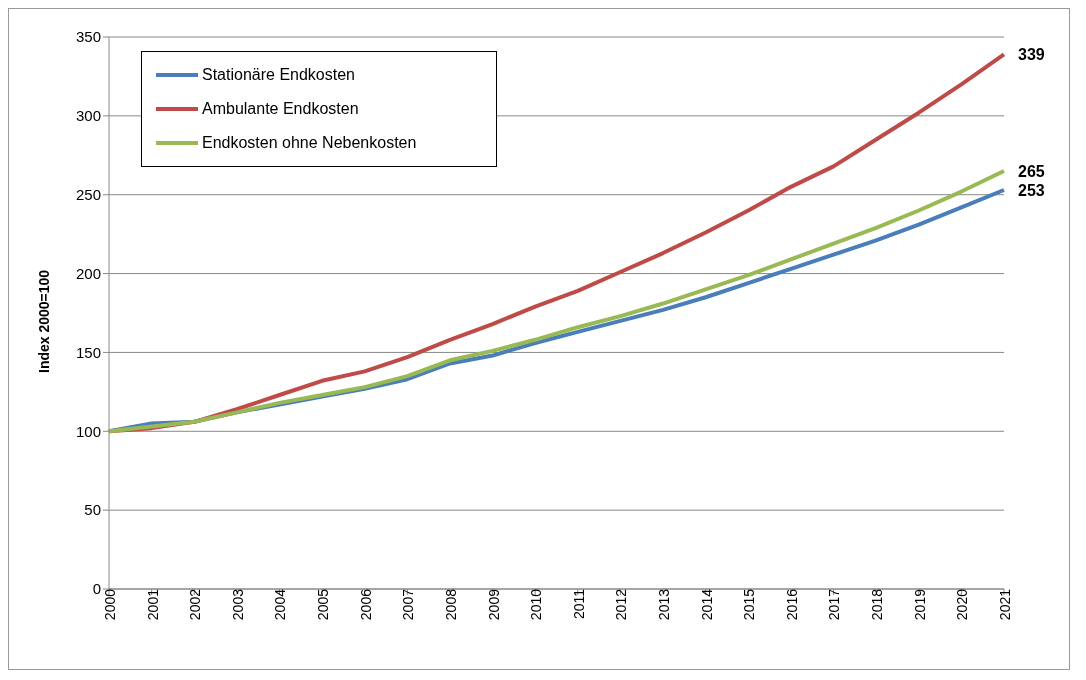 The height and width of the screenshot is (680, 1086). What do you see at coordinates (88, 116) in the screenshot?
I see `y-tick-label: 300` at bounding box center [88, 116].